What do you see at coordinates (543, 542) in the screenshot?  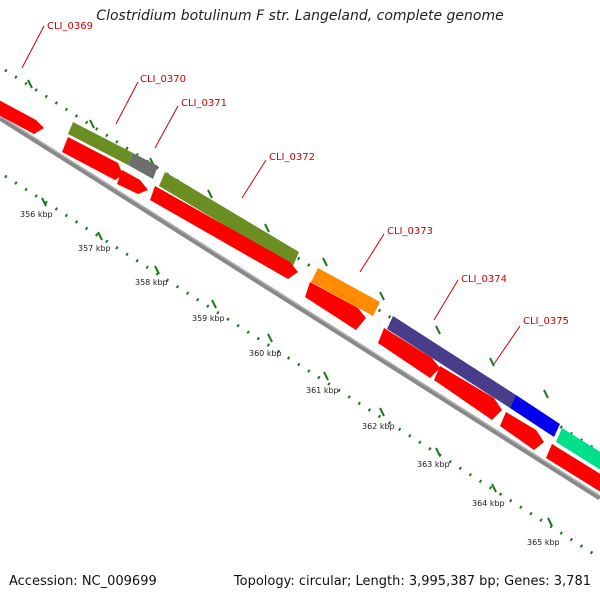 I see `kbp-label: 365 kbp` at bounding box center [543, 542].